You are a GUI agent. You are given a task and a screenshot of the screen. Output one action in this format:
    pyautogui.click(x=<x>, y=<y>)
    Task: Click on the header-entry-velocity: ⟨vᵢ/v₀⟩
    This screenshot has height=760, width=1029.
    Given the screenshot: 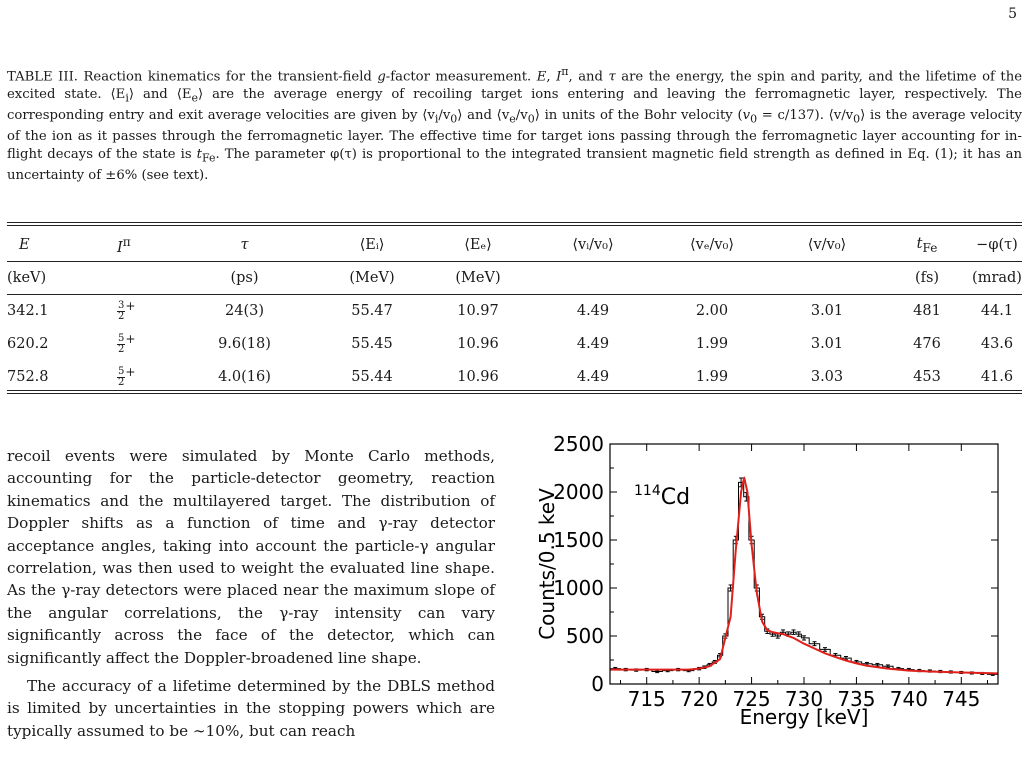 What is the action you would take?
    pyautogui.click(x=593, y=245)
    